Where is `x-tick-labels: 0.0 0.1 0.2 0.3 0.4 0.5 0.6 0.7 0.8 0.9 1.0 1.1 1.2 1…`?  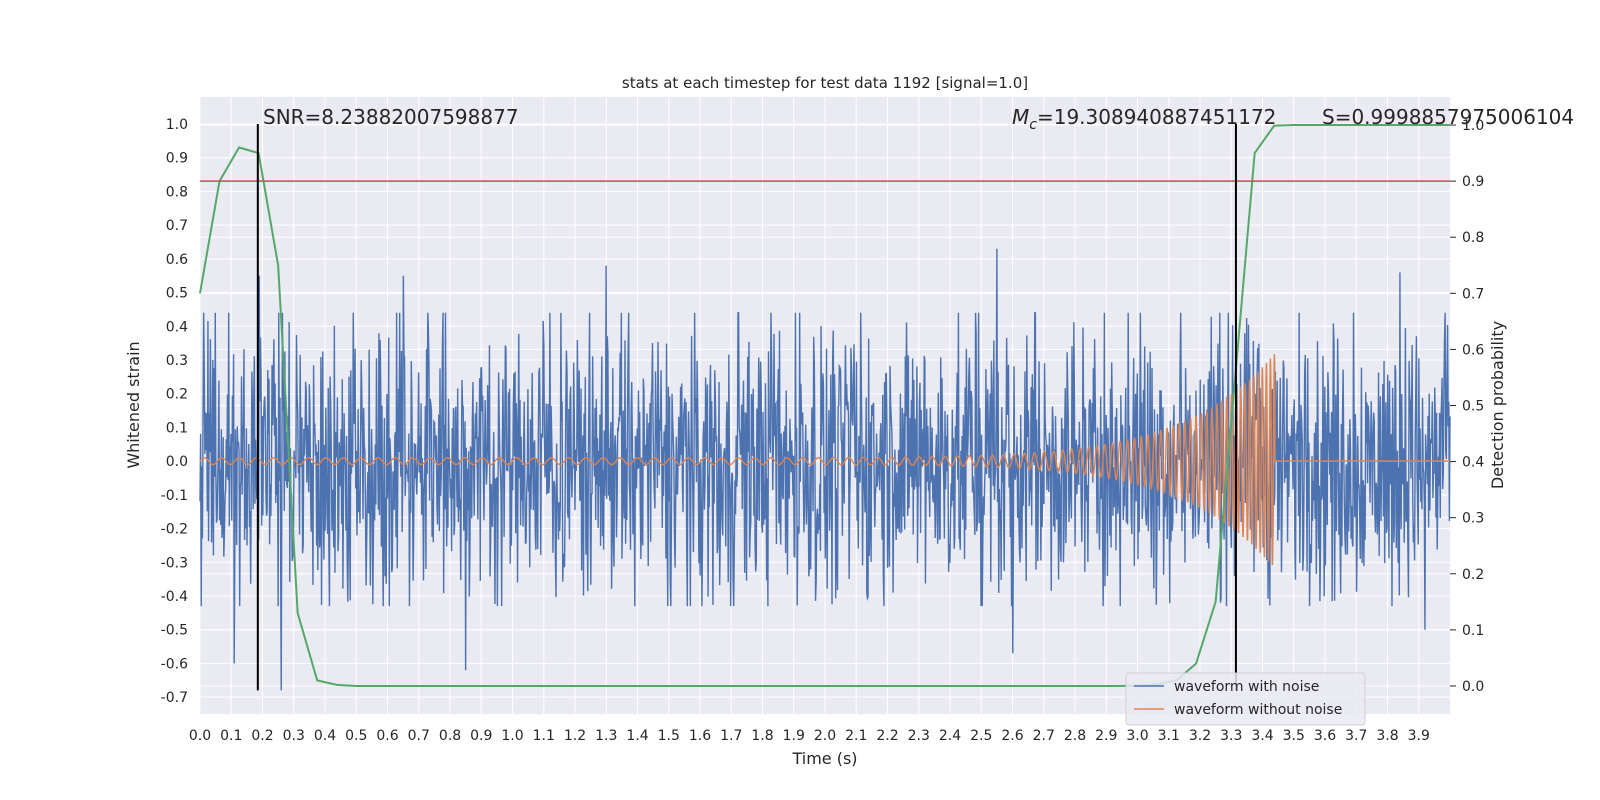 x-tick-labels: 0.0 0.1 0.2 0.3 0.4 0.5 0.6 0.7 0.8 0.9 1.0 1.1 1.2 1… is located at coordinates (809, 736).